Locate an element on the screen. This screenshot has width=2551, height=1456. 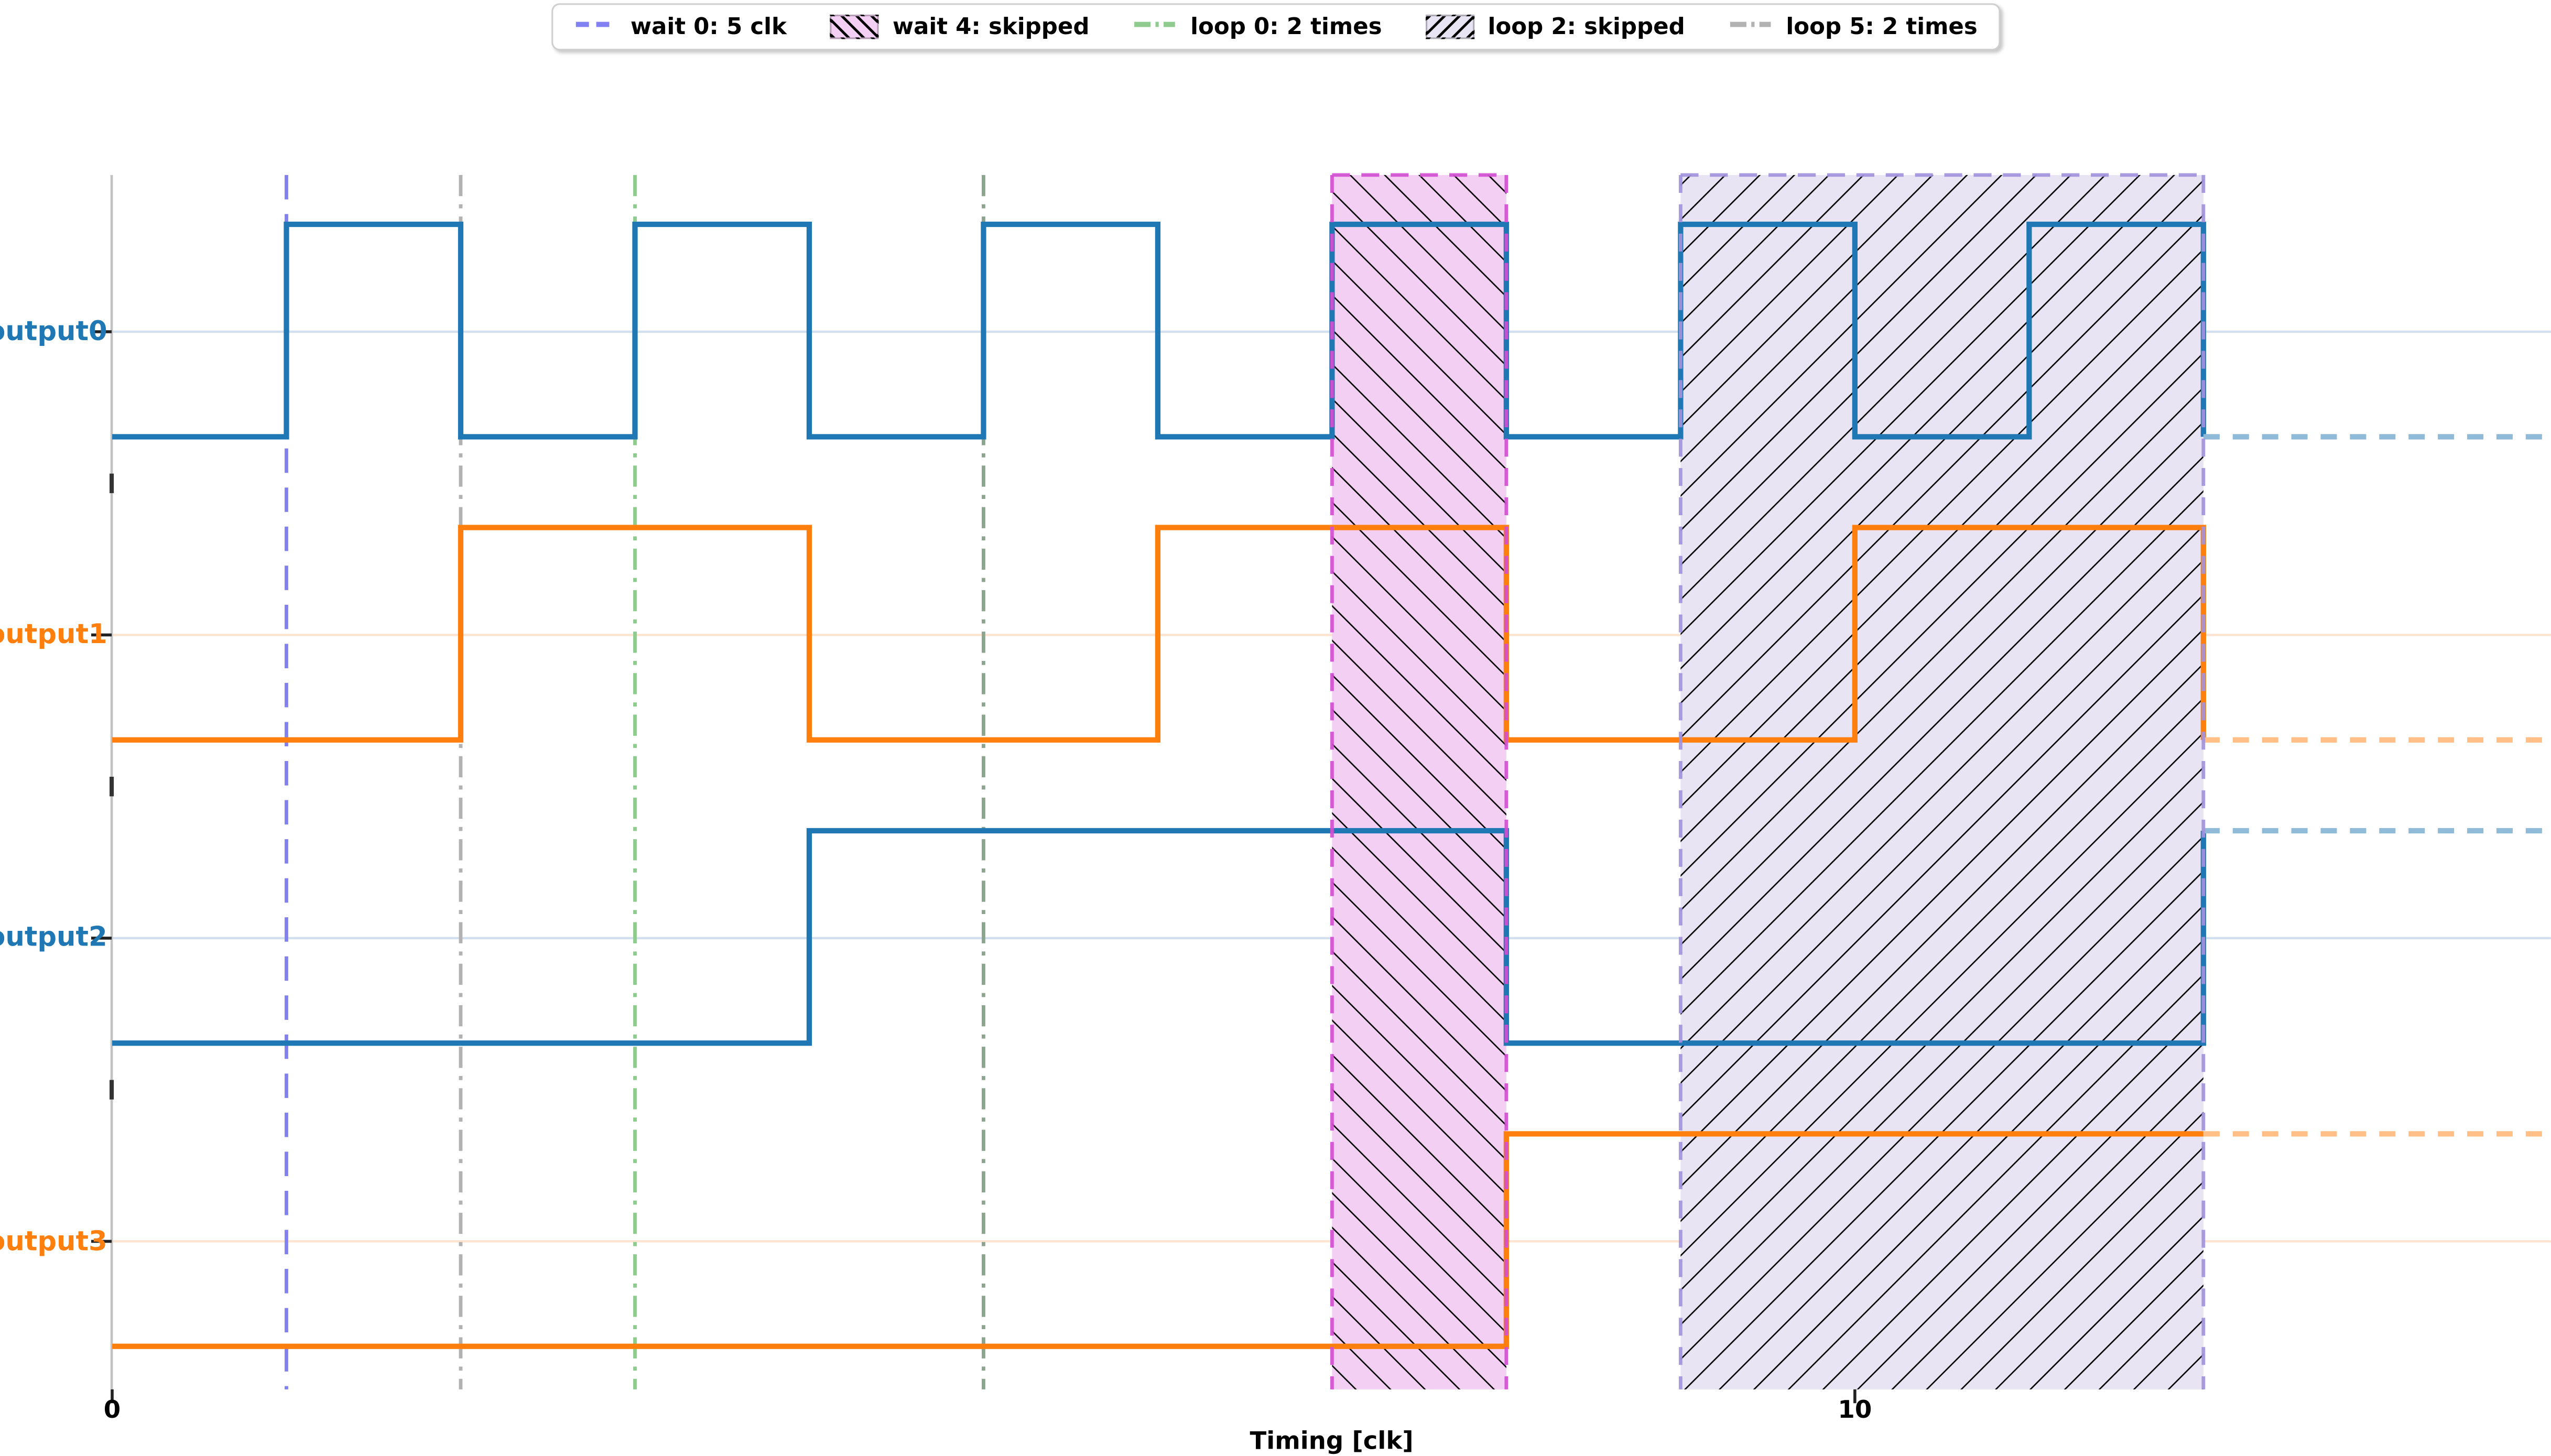
legend-item-loop0: loop 0: 2 times is located at coordinates (1257, 27).